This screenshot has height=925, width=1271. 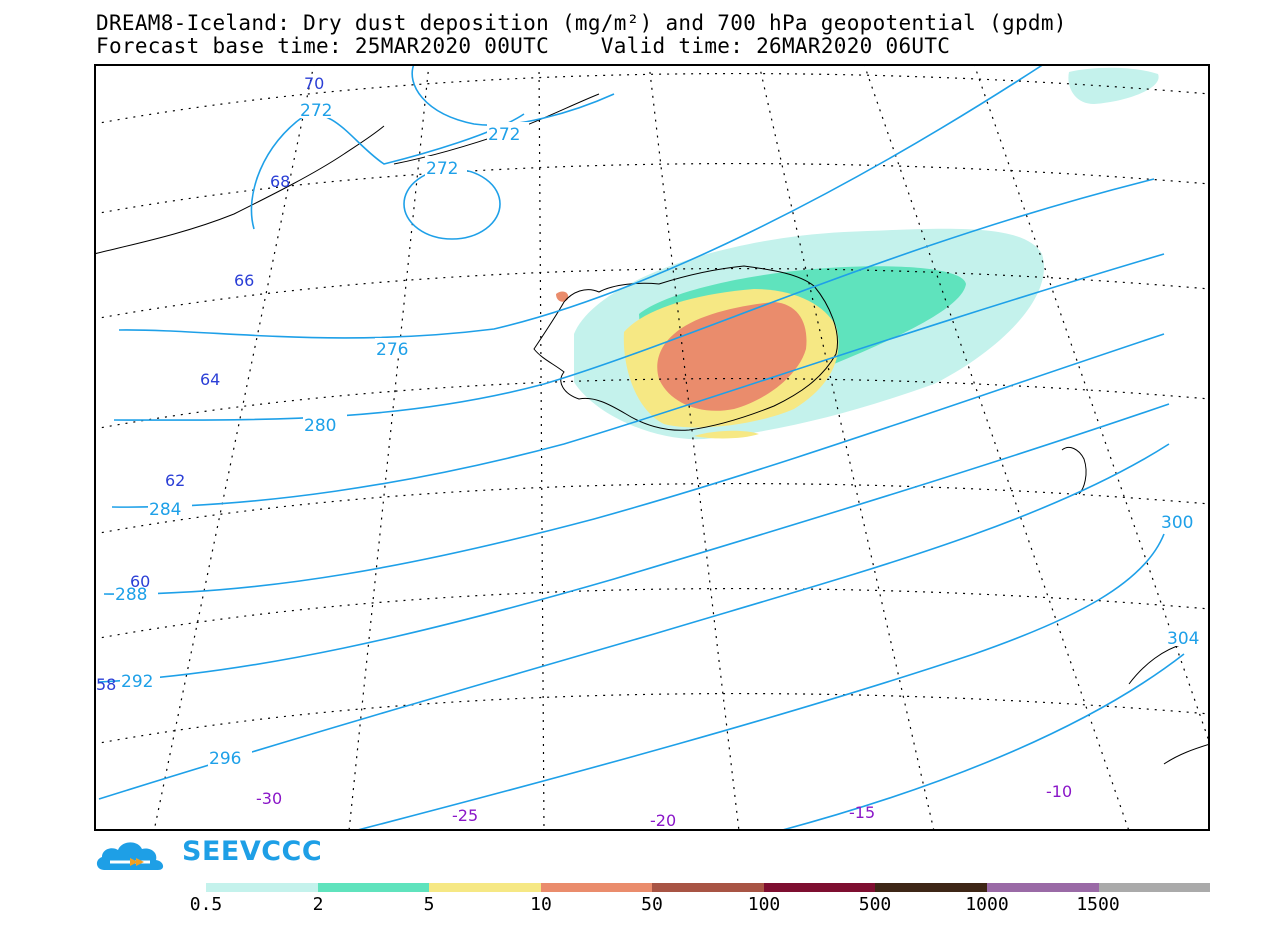 I want to click on legend-tick: 1000, so click(x=987, y=904).